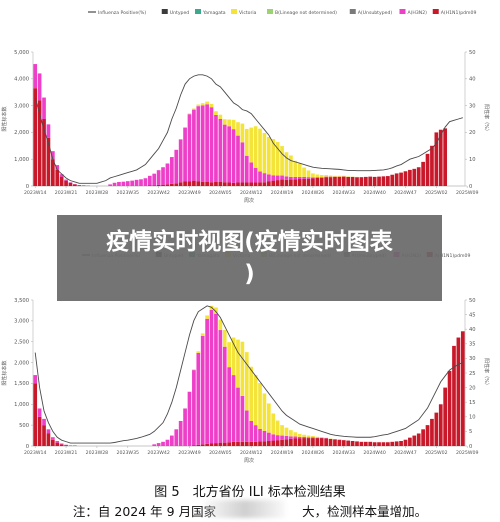  What do you see at coordinates (472, 388) in the screenshot?
I see `y2-tick-label: 20` at bounding box center [472, 388].